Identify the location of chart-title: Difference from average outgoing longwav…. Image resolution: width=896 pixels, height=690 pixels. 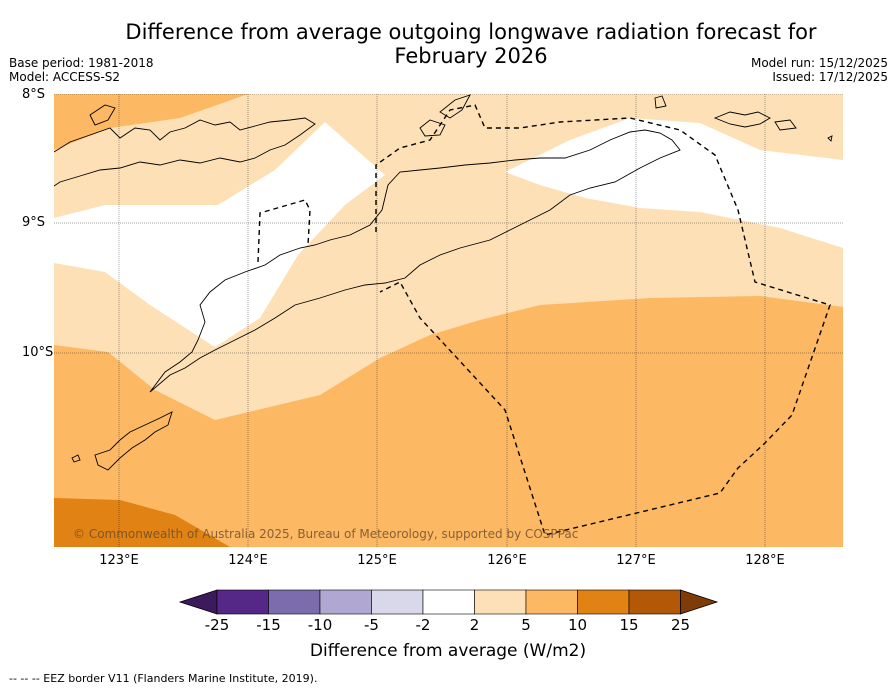
(448, 44).